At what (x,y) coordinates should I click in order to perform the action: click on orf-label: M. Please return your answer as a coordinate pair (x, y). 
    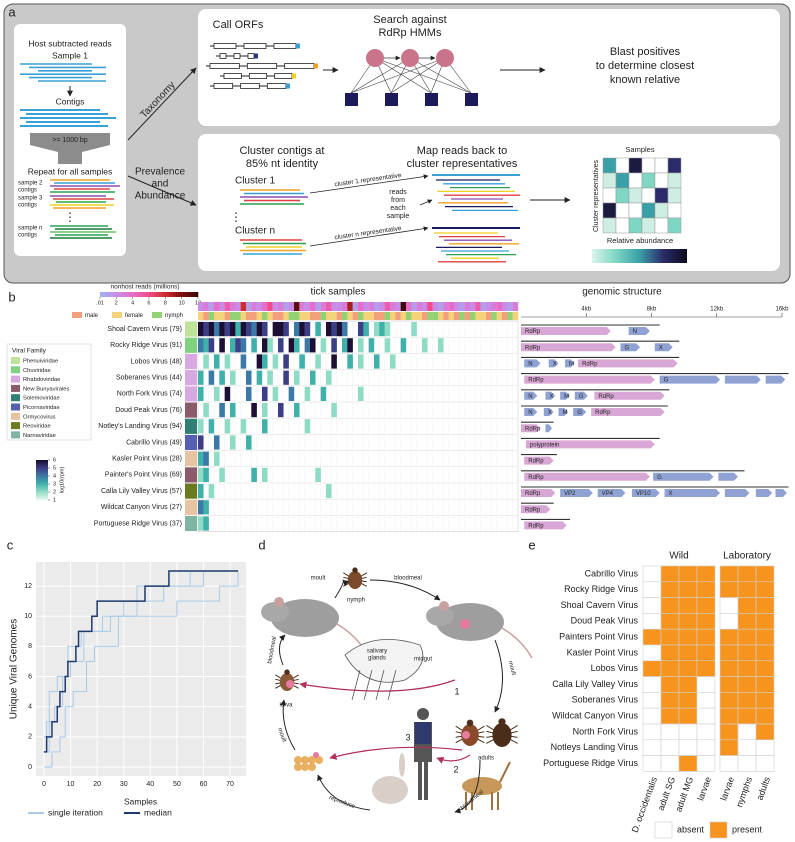
    Looking at the image, I should click on (565, 413).